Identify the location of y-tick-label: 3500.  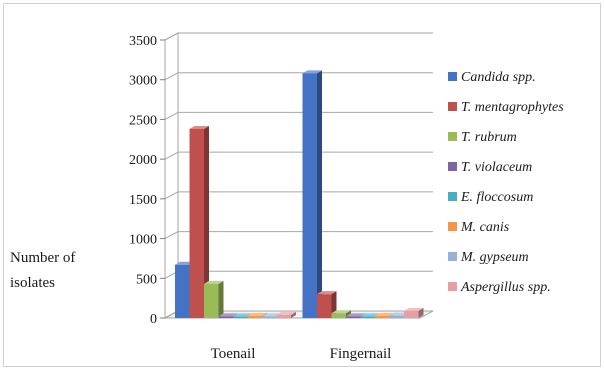
(143, 41).